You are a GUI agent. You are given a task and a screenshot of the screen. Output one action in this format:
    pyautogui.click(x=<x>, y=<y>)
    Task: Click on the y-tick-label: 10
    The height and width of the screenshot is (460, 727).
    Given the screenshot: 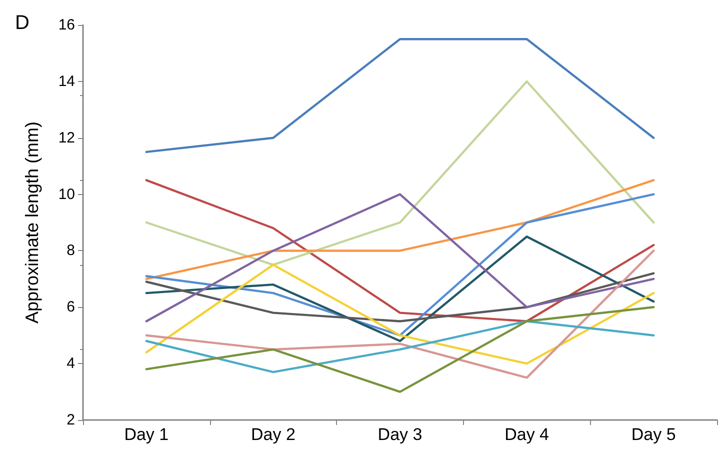 What is the action you would take?
    pyautogui.click(x=66, y=194)
    